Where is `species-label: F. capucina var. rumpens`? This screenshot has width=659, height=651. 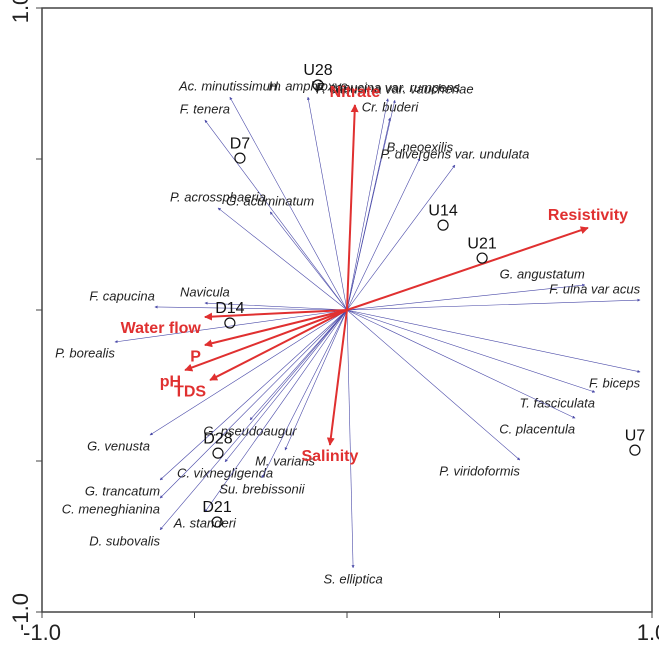 species-label: F. capucina var. rumpens is located at coordinates (388, 87).